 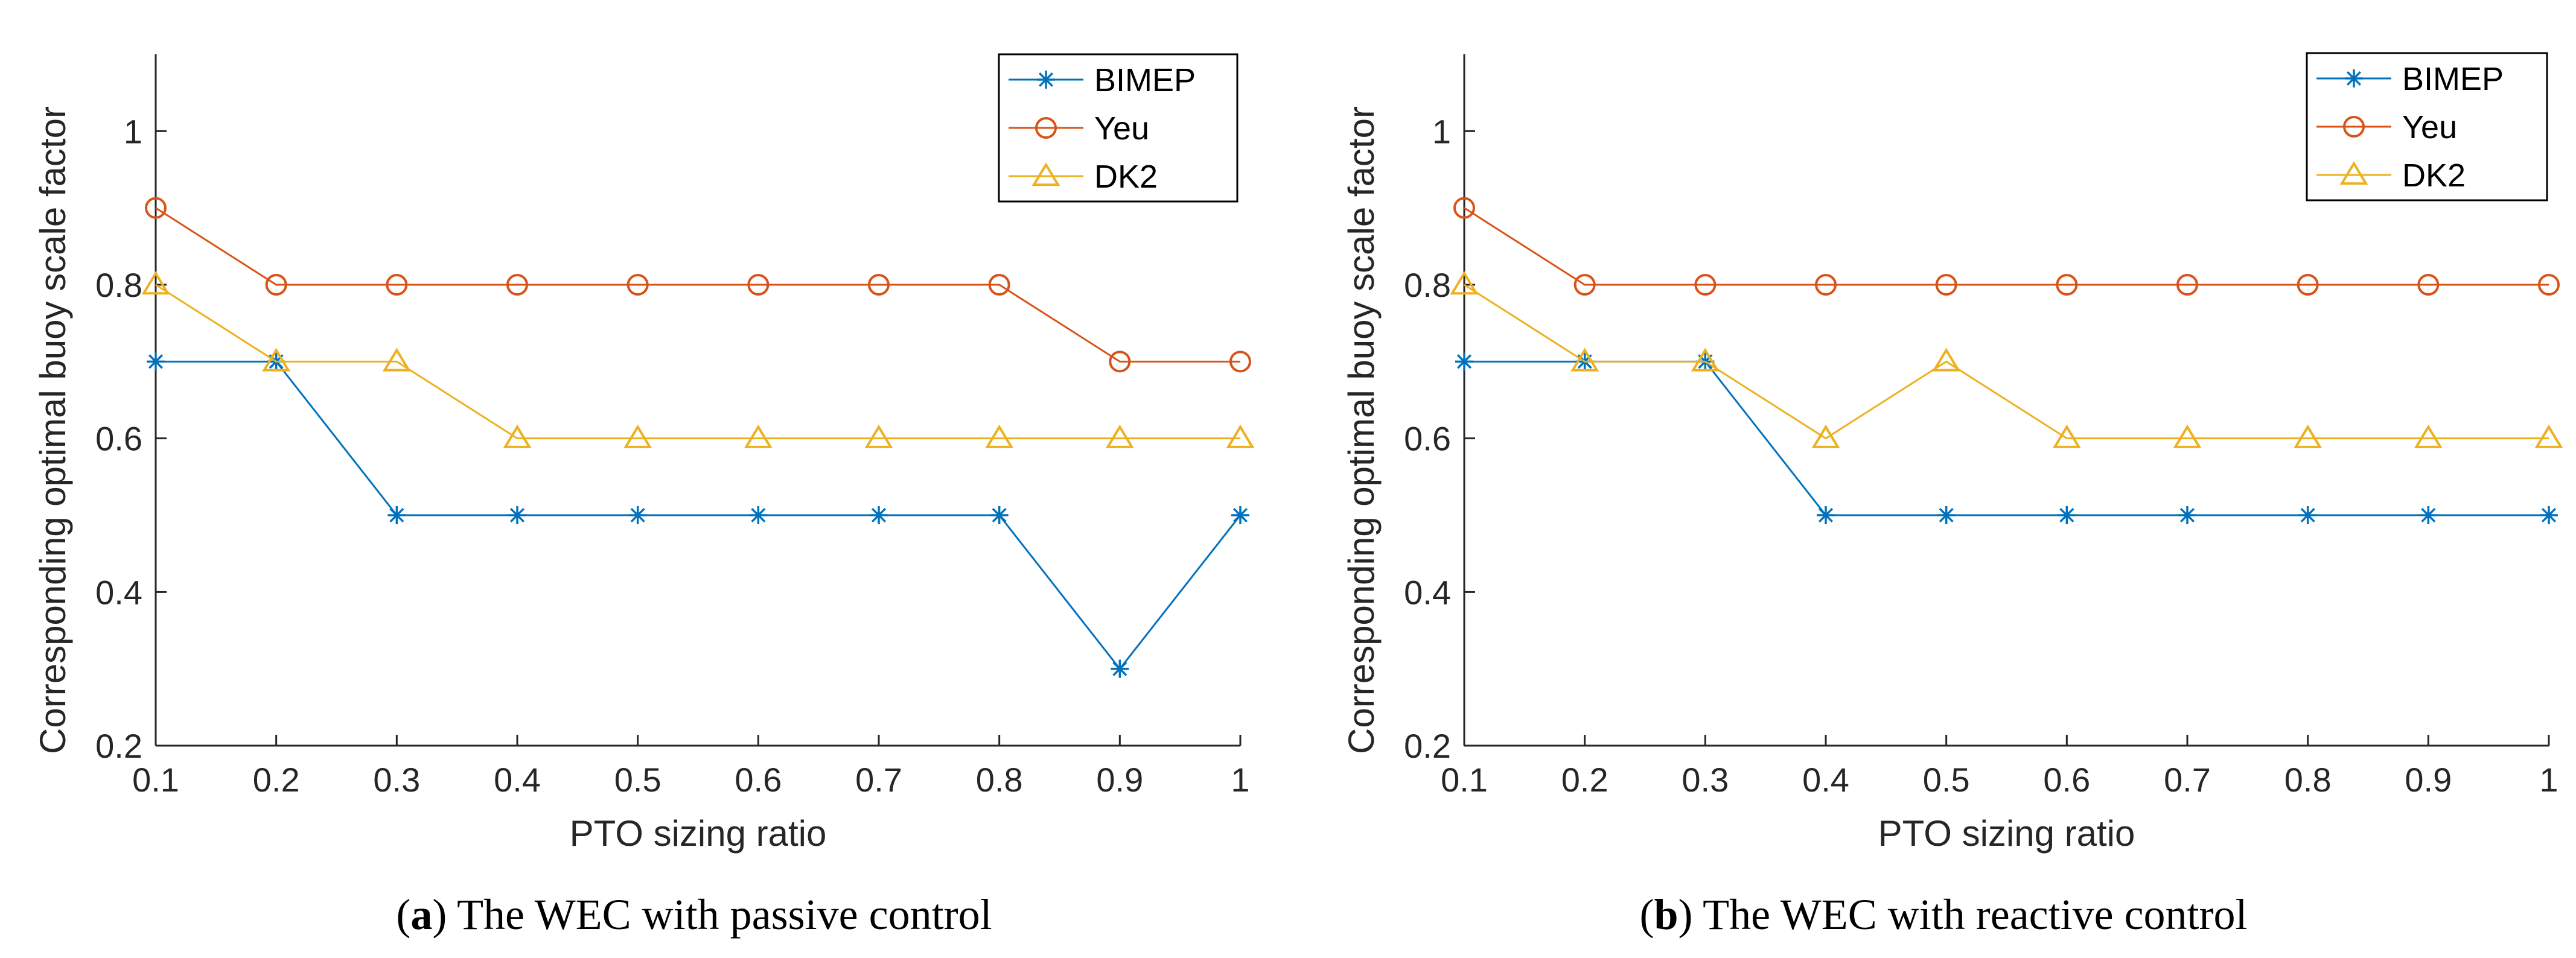 I want to click on x-tick-label: 0.2, so click(x=1584, y=780).